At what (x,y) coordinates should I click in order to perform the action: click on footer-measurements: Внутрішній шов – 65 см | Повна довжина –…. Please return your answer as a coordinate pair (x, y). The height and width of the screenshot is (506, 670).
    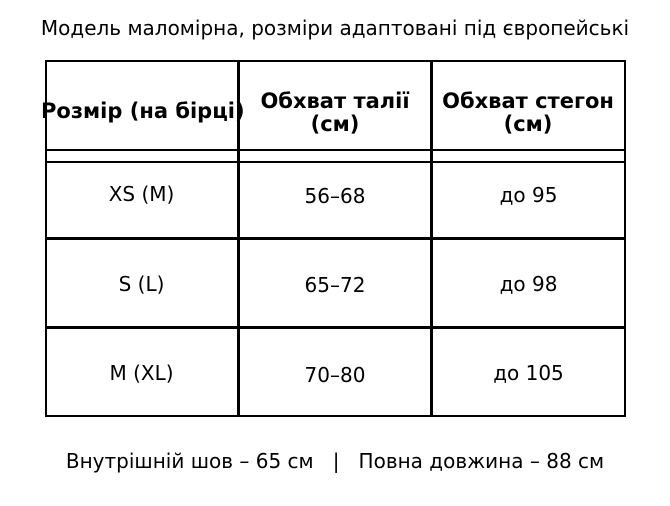
    Looking at the image, I should click on (335, 461).